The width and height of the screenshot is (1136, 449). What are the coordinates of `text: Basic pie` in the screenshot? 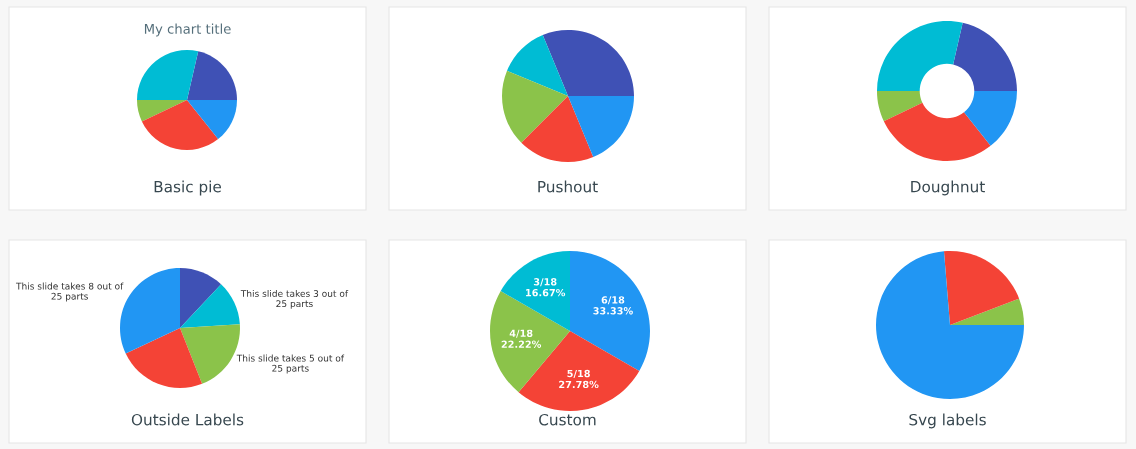 It's located at (188, 188).